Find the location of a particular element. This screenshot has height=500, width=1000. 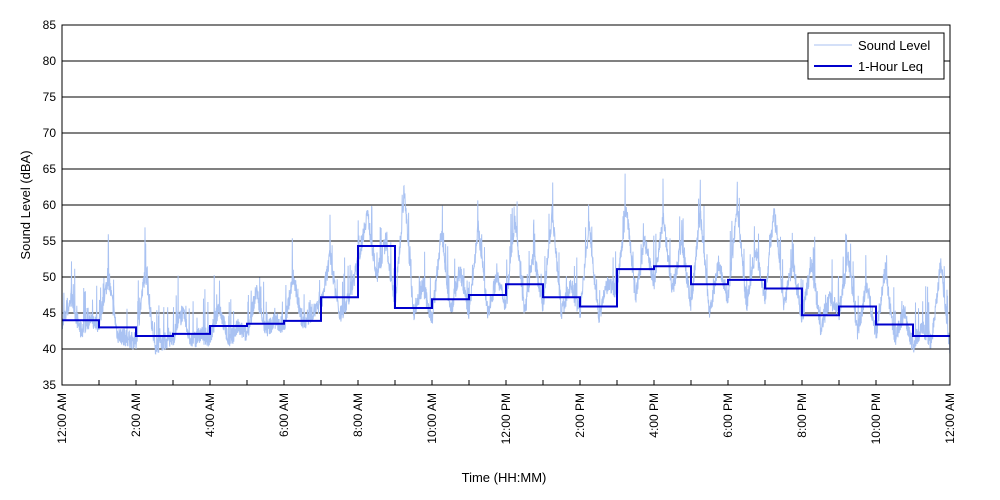

y-tick-label: 35 is located at coordinates (50, 385).